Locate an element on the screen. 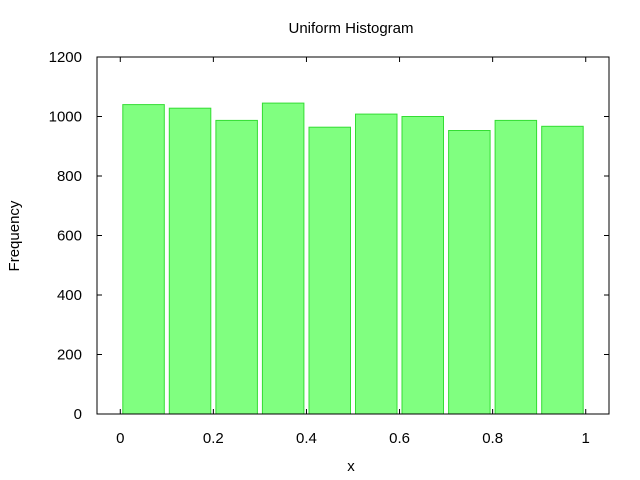  x-tick-label: 0.8 is located at coordinates (492, 438).